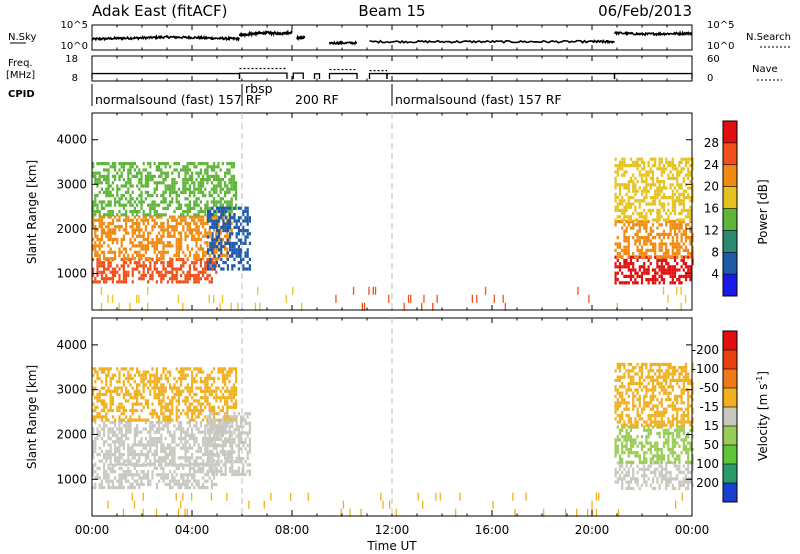 The height and width of the screenshot is (554, 800). I want to click on cpid-mode-1: rbsp, so click(259, 88).